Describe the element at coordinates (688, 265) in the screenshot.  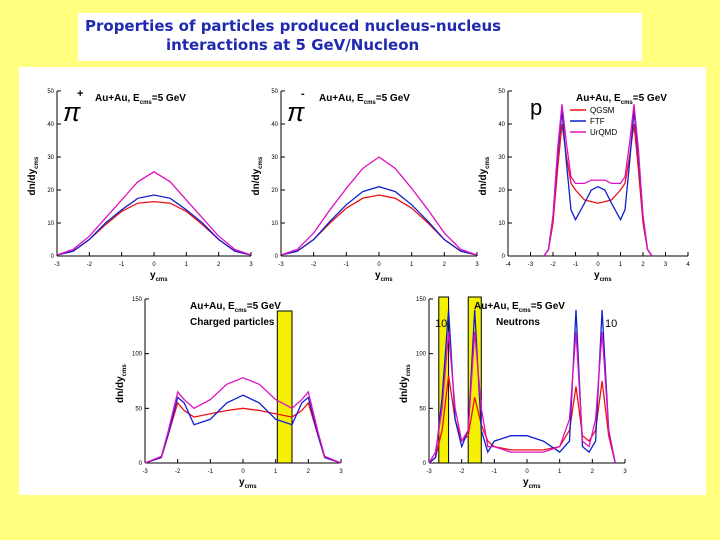
I see `x-tick-label: 4` at that location.